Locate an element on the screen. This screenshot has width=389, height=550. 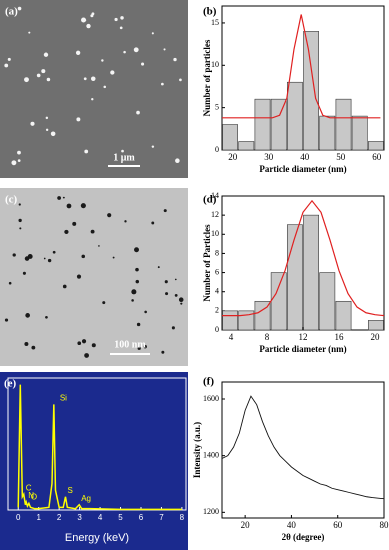
panel-label: (a) is located at coordinates (11, 12).